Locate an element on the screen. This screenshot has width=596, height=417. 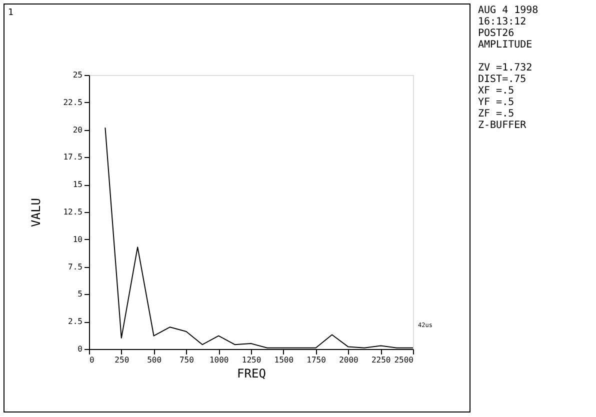
x-tick-label: 2250 is located at coordinates (381, 360).